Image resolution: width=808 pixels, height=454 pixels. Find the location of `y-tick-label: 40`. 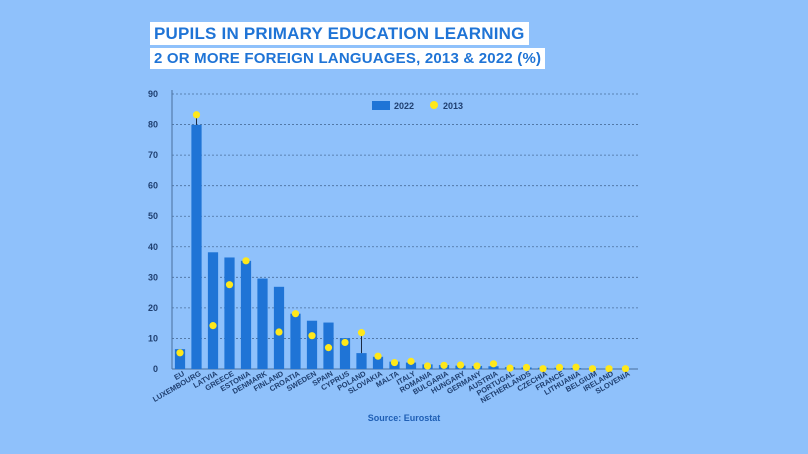

y-tick-label: 40 is located at coordinates (153, 247).